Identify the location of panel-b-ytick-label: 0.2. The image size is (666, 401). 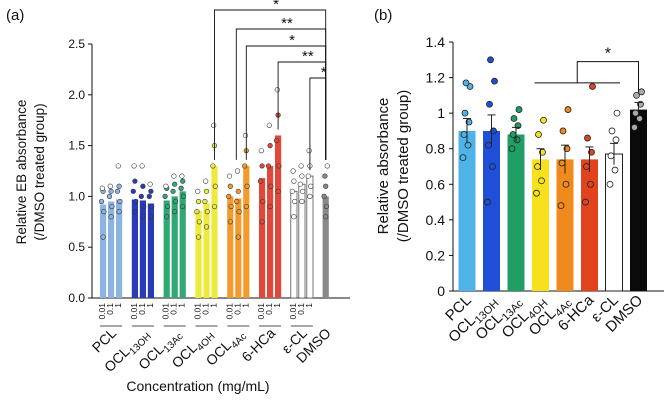
(436, 255).